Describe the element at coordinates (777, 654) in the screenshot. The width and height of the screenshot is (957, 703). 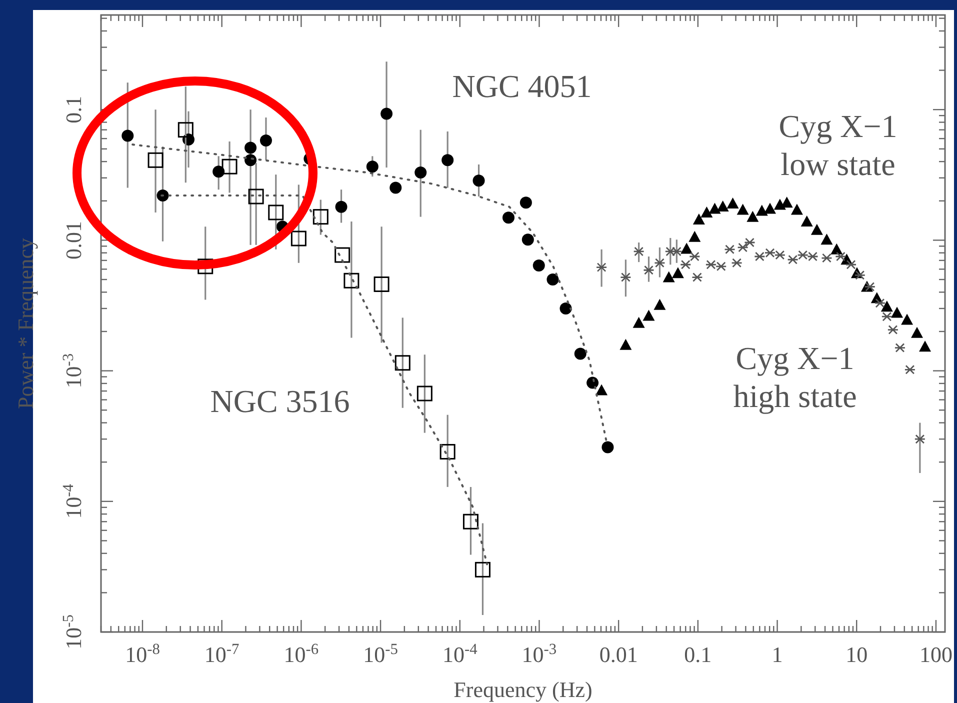
I see `x-tick-label: 1` at that location.